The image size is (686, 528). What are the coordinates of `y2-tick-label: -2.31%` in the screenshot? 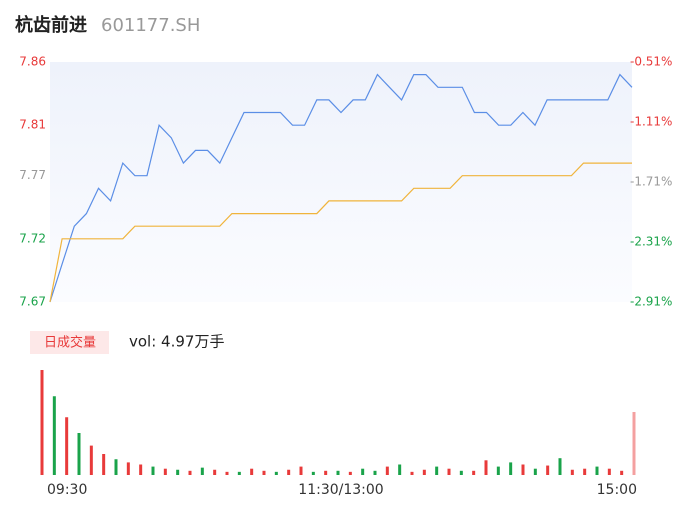 It's located at (651, 242).